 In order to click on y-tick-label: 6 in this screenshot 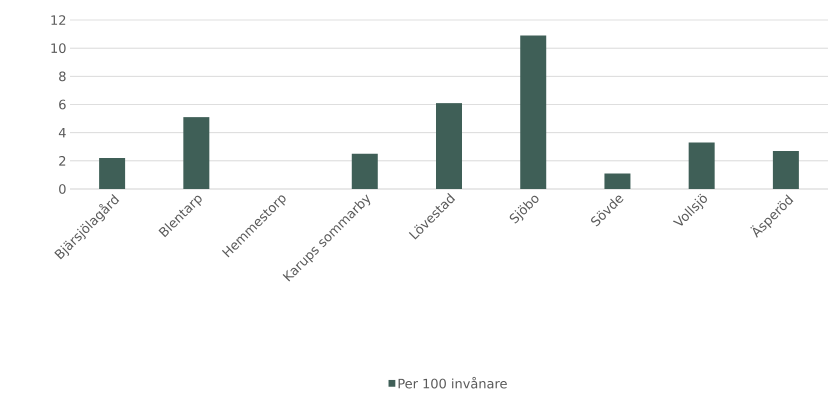, I will do `click(62, 105)`.